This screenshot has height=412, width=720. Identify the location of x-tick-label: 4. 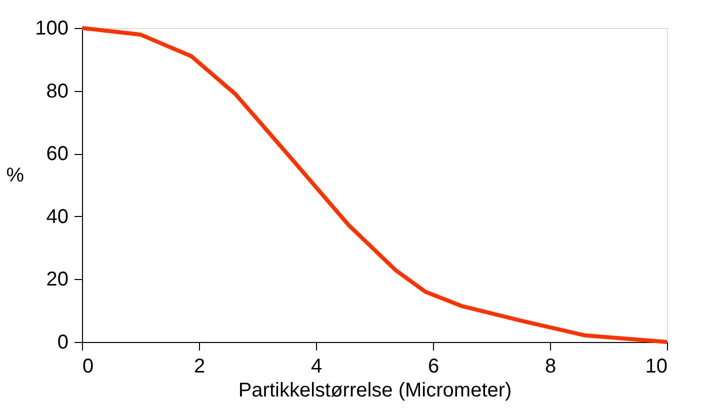
(316, 367).